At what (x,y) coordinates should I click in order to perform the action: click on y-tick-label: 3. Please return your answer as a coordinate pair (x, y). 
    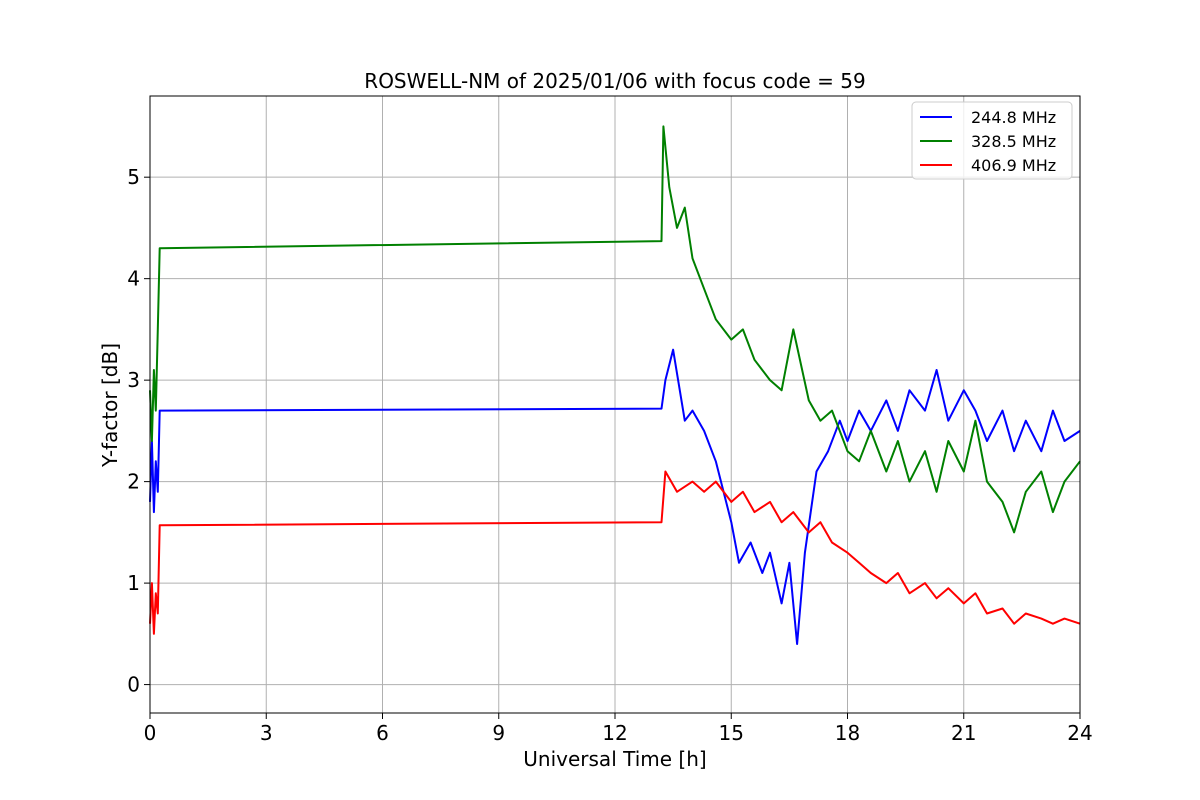
    Looking at the image, I should click on (133, 380).